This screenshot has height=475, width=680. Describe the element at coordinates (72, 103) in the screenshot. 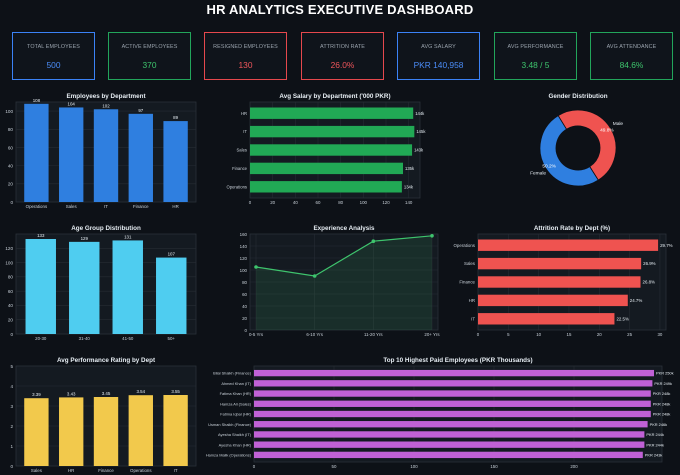

I see `bar-value-label: 104` at that location.